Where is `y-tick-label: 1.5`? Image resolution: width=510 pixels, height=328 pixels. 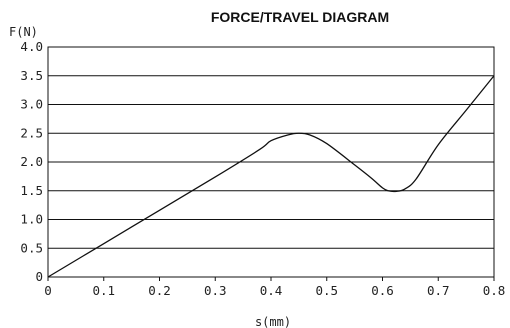 y-tick-label: 1.5 is located at coordinates (31, 190).